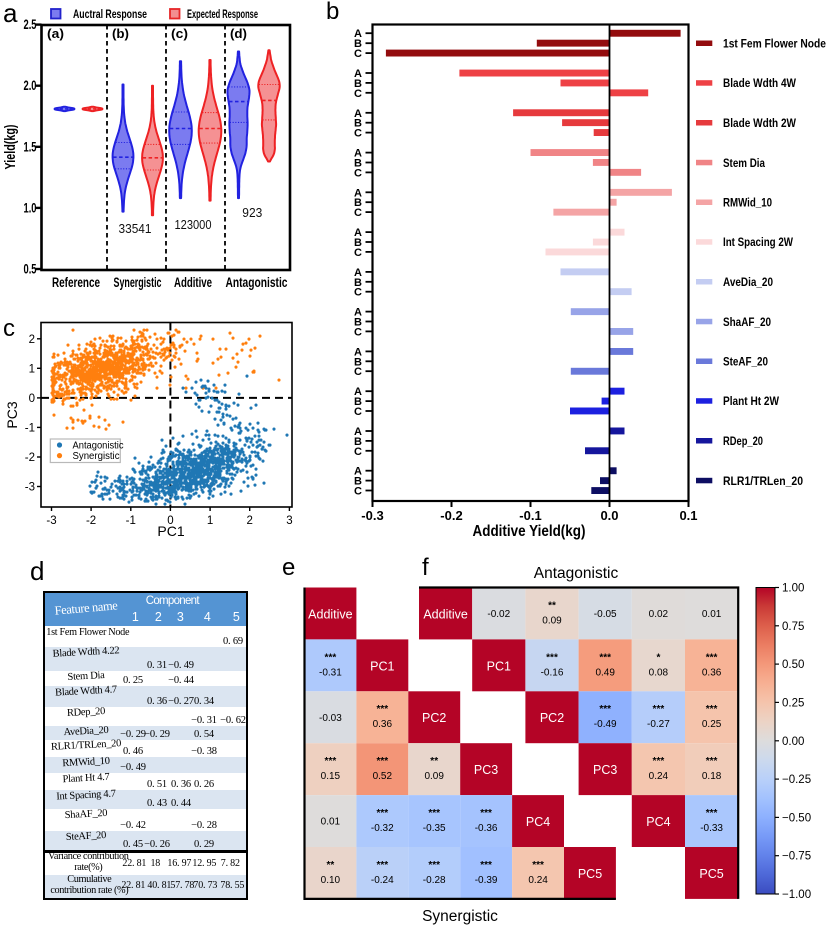 This screenshot has width=827, height=931. Describe the element at coordinates (486, 828) in the screenshot. I see `svg-text: -0.36` at that location.